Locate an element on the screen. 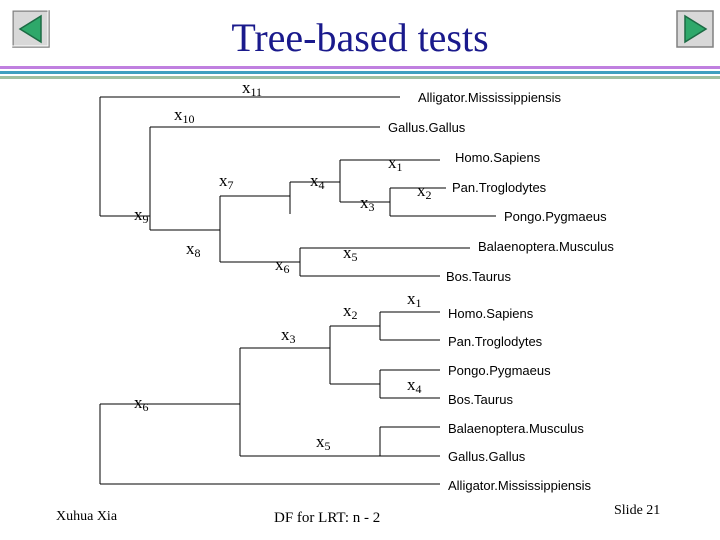 Image resolution: width=720 pixels, height=540 pixels. title-divider is located at coordinates (360, 73).